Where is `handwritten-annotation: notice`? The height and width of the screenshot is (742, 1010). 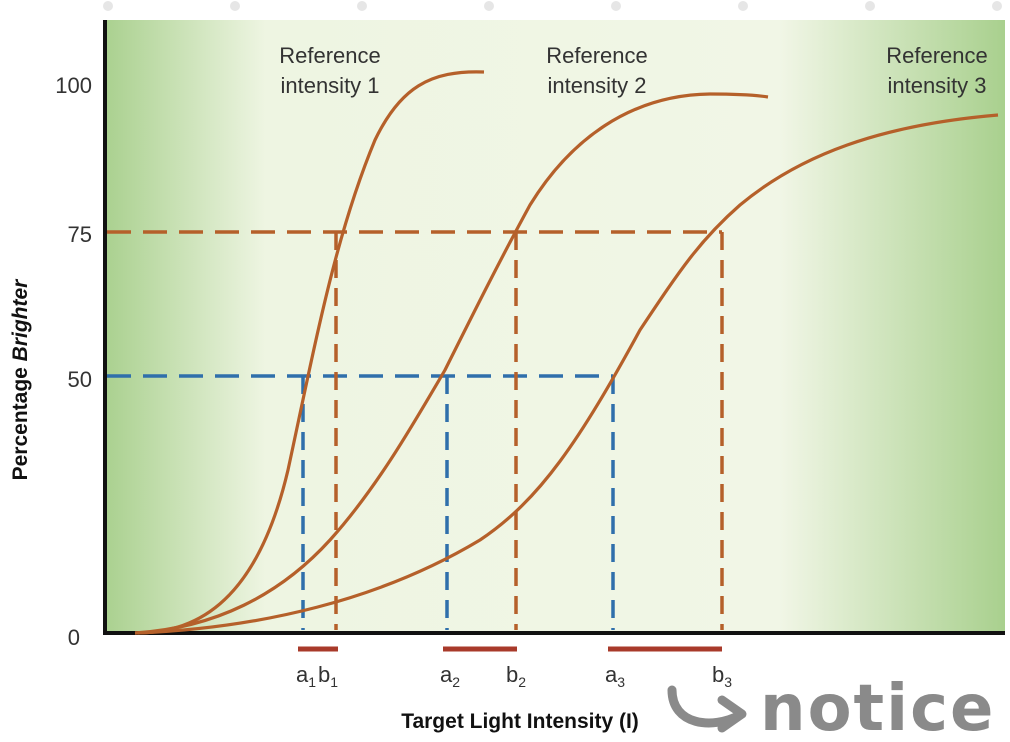
handwritten-annotation: notice is located at coordinates (831, 707).